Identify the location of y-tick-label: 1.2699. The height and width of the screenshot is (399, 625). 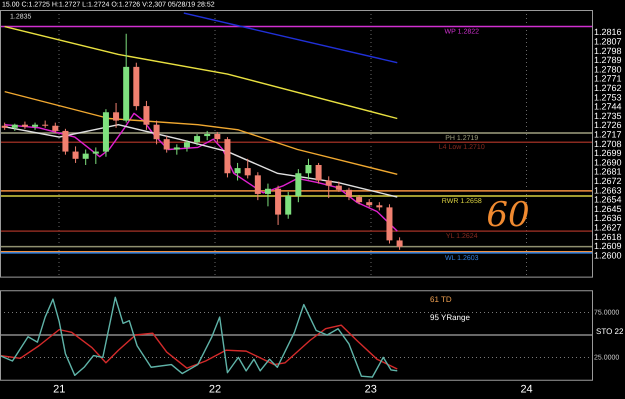
(608, 153).